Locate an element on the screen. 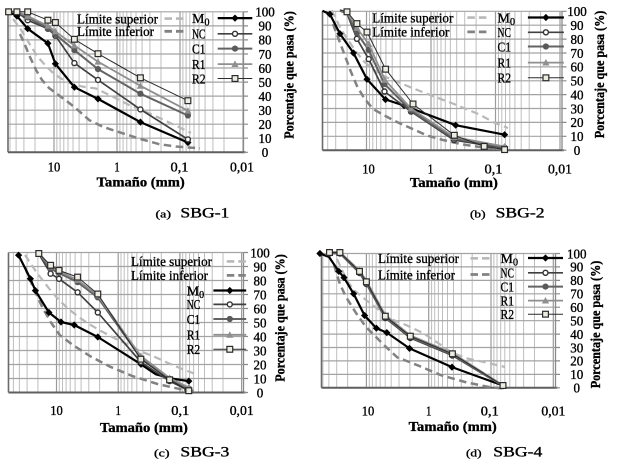  svg-text: (c) is located at coordinates (162, 454).